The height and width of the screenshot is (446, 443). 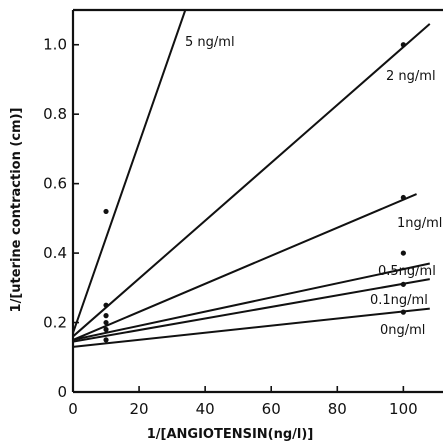 I want to click on series-line-0-5ng-ml, so click(x=251, y=301).